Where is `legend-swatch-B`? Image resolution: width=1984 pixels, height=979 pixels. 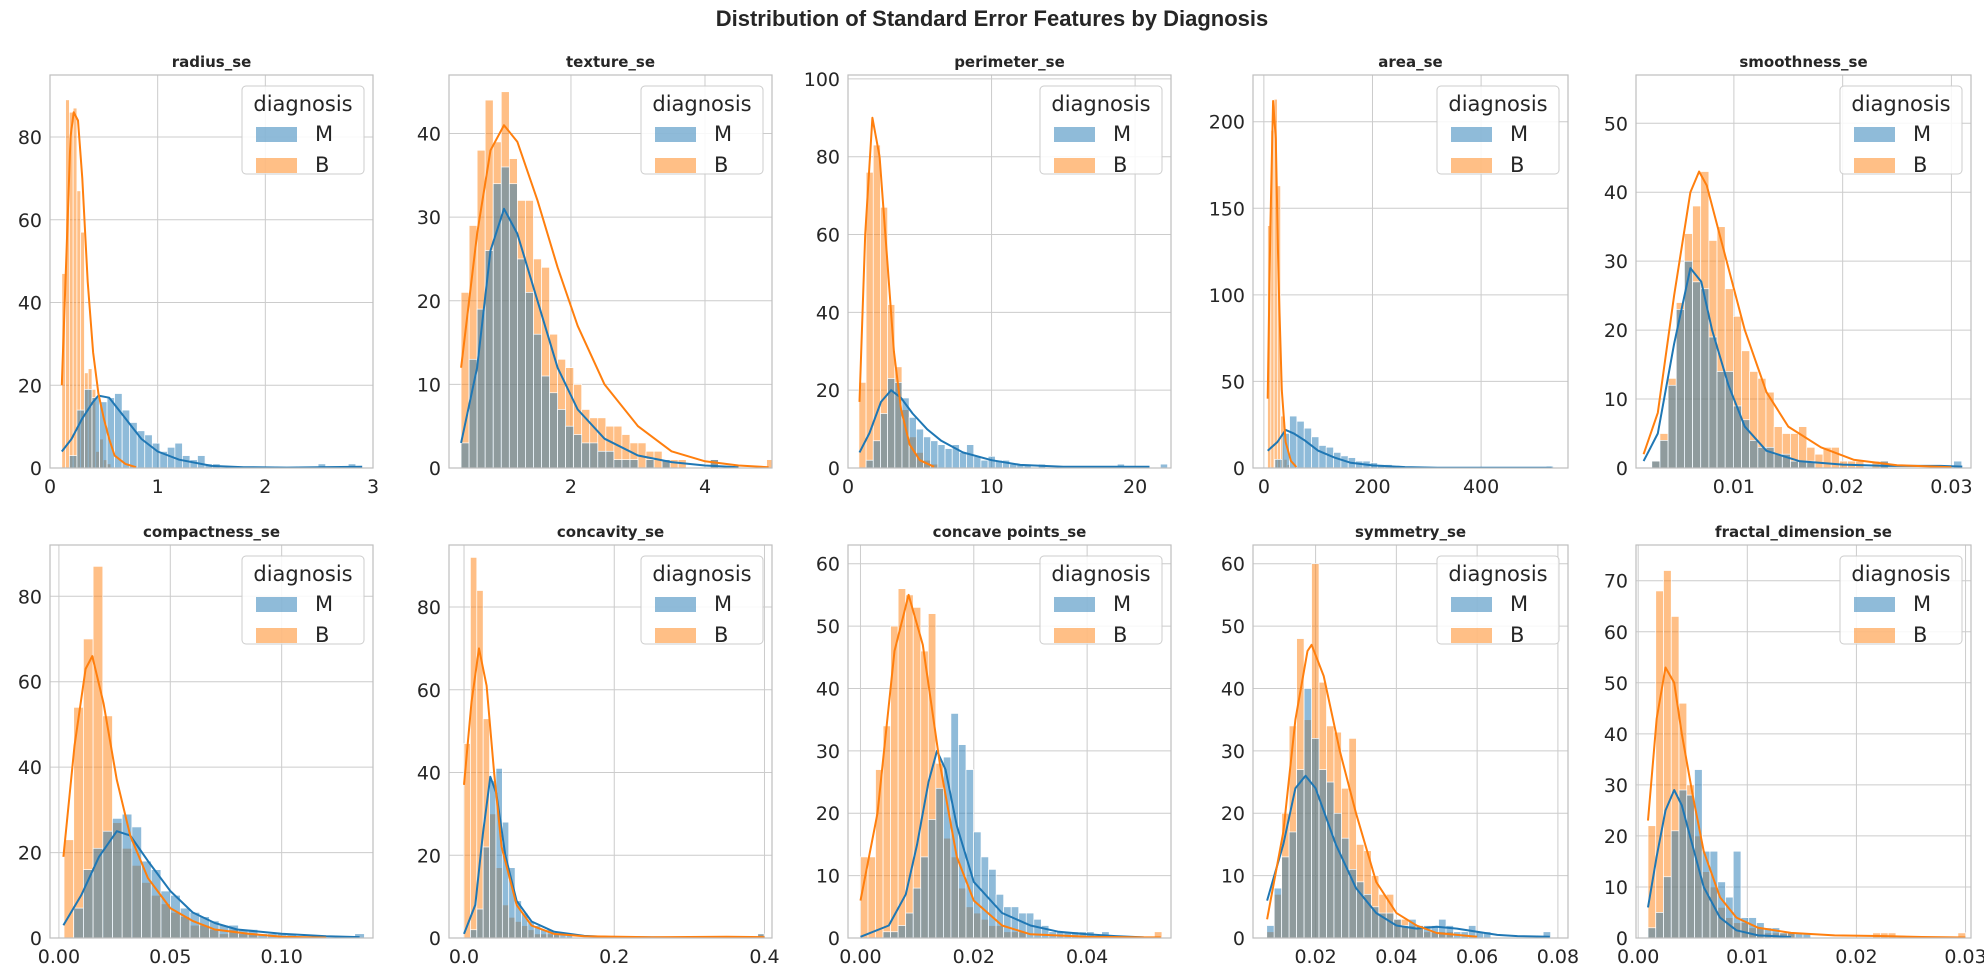 legend-swatch-B is located at coordinates (1874, 635).